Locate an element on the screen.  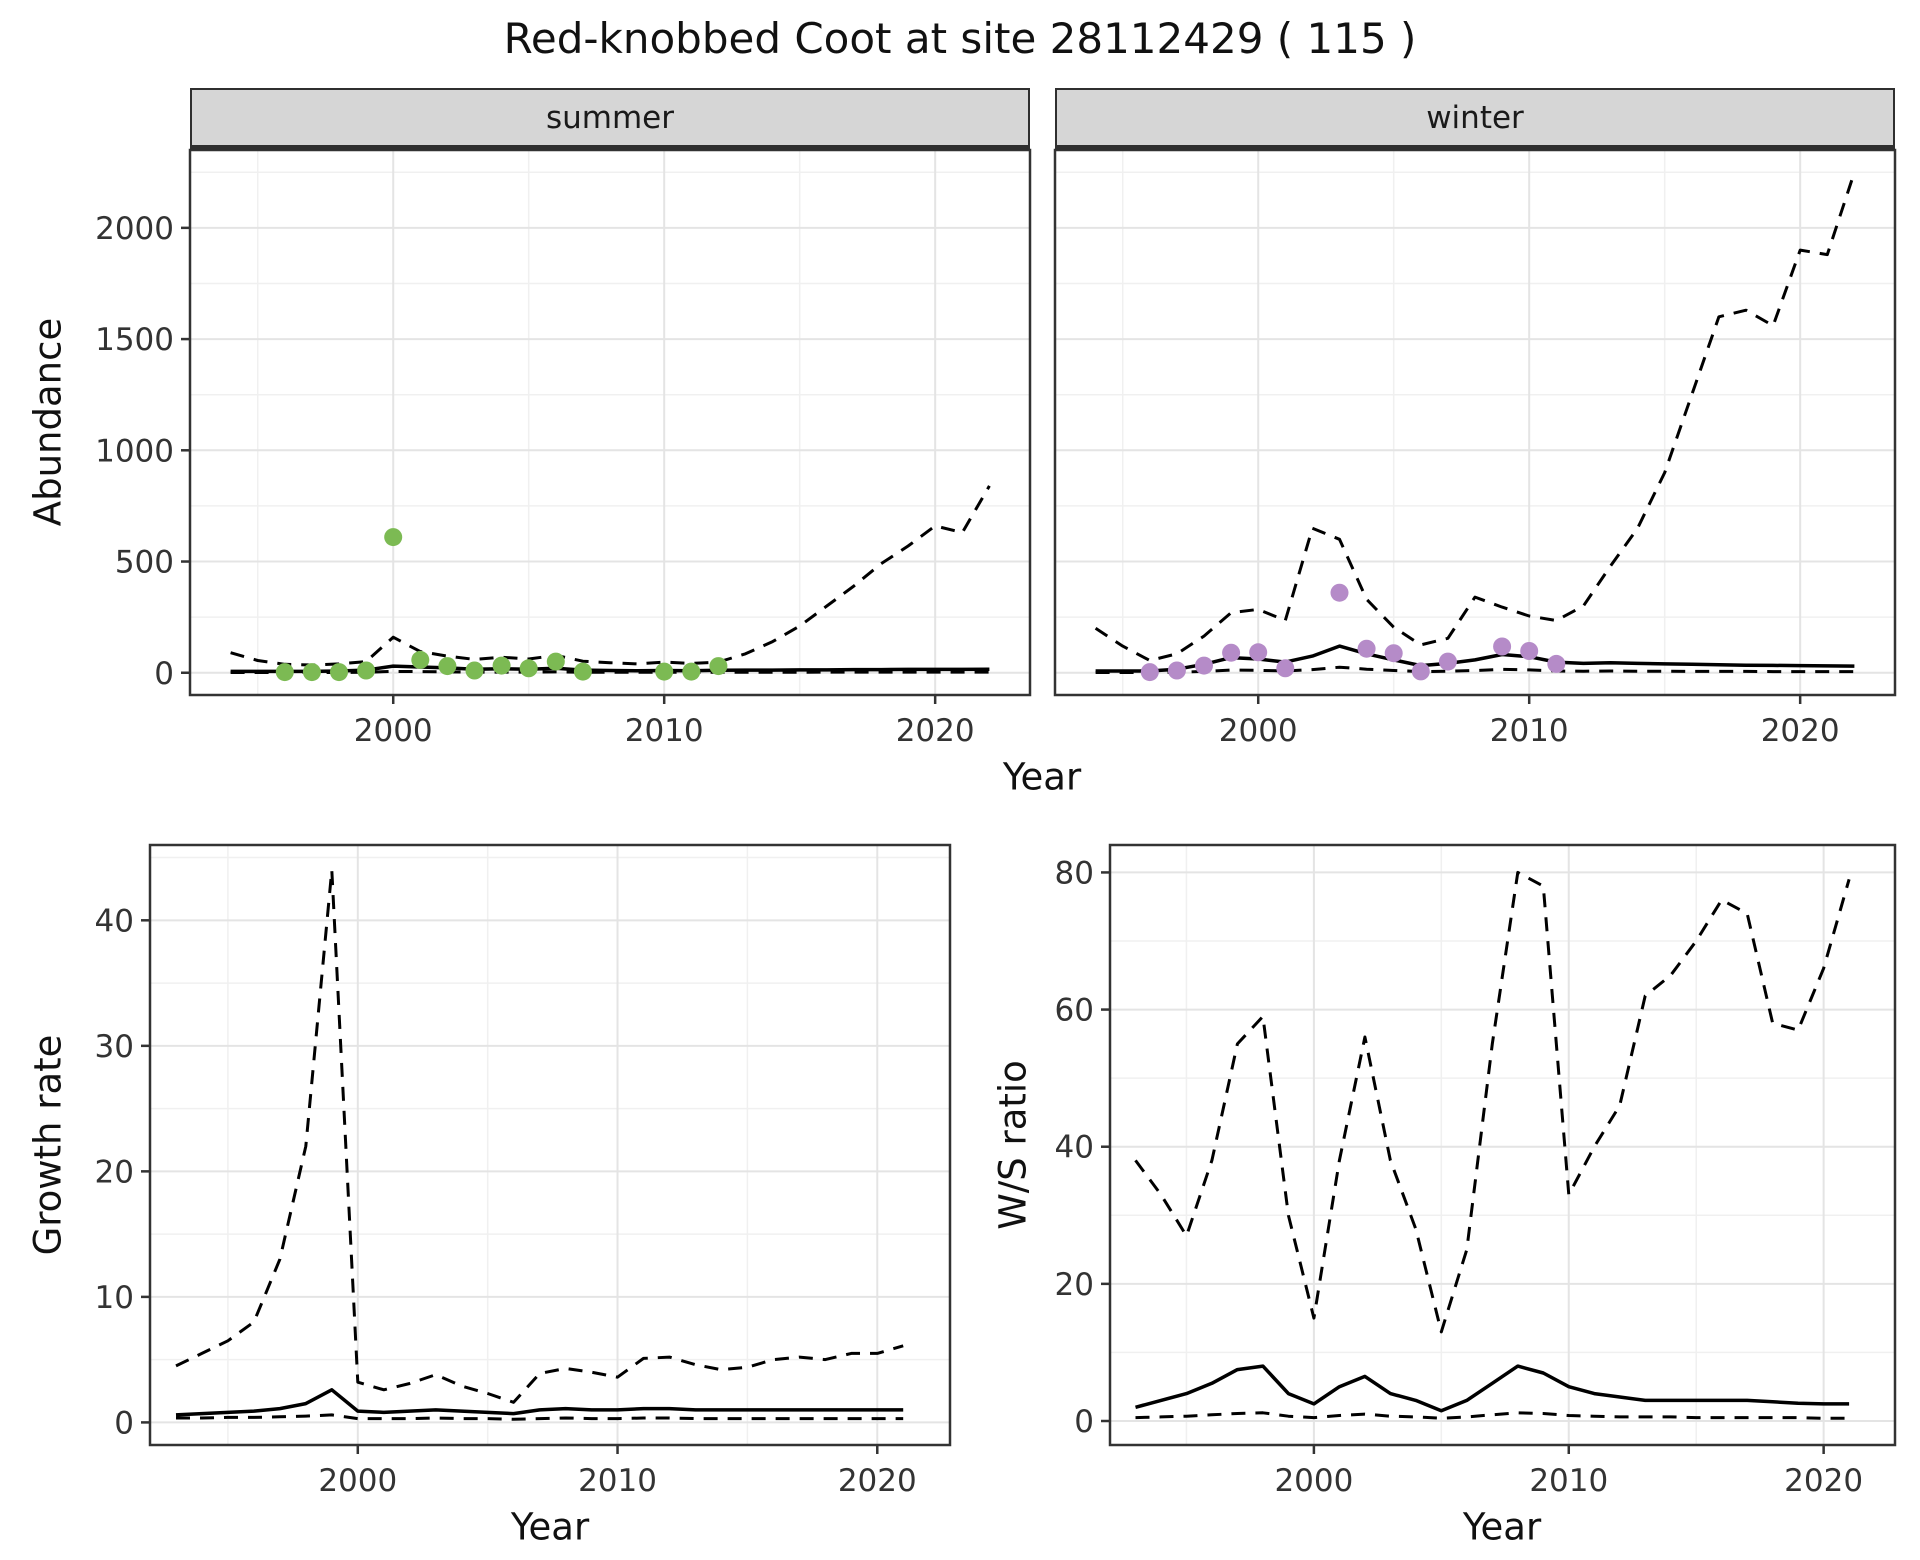
facet-label-summer: summer is located at coordinates (609, 117).